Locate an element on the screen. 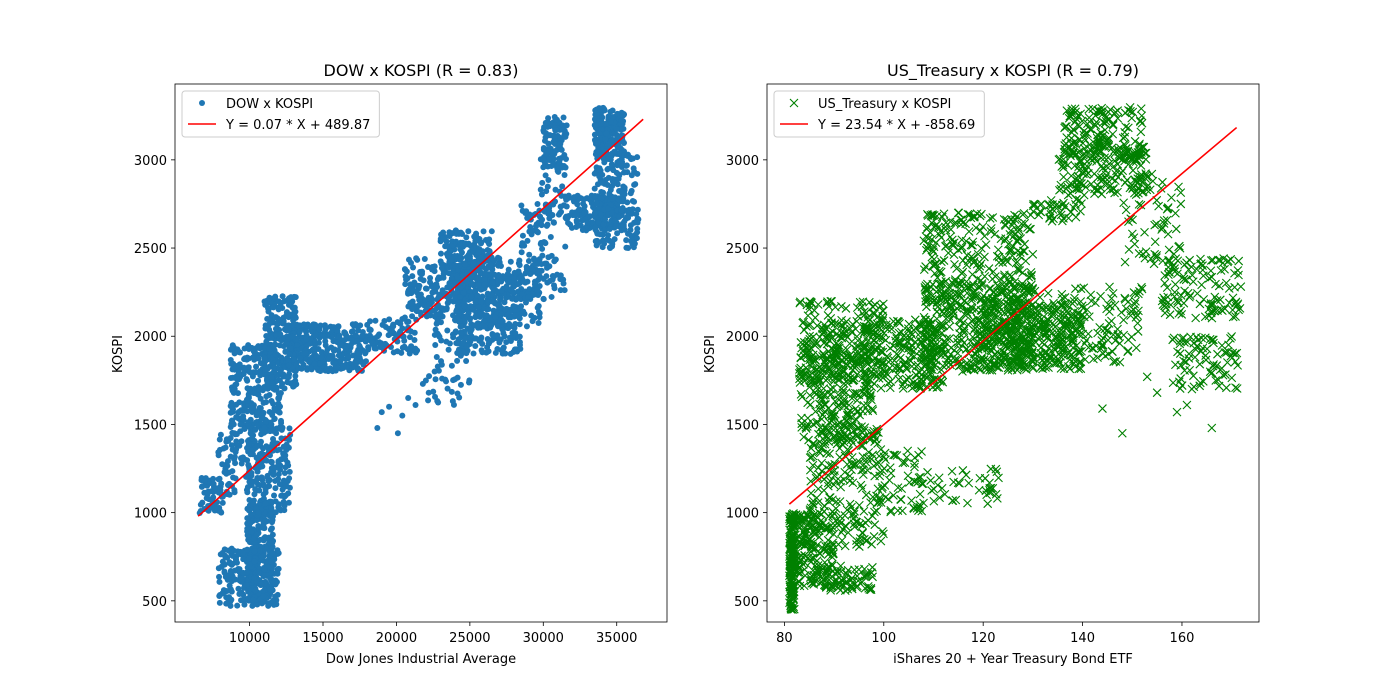 Image resolution: width=1400 pixels, height=700 pixels. x-tick-label: 20000 is located at coordinates (396, 638).